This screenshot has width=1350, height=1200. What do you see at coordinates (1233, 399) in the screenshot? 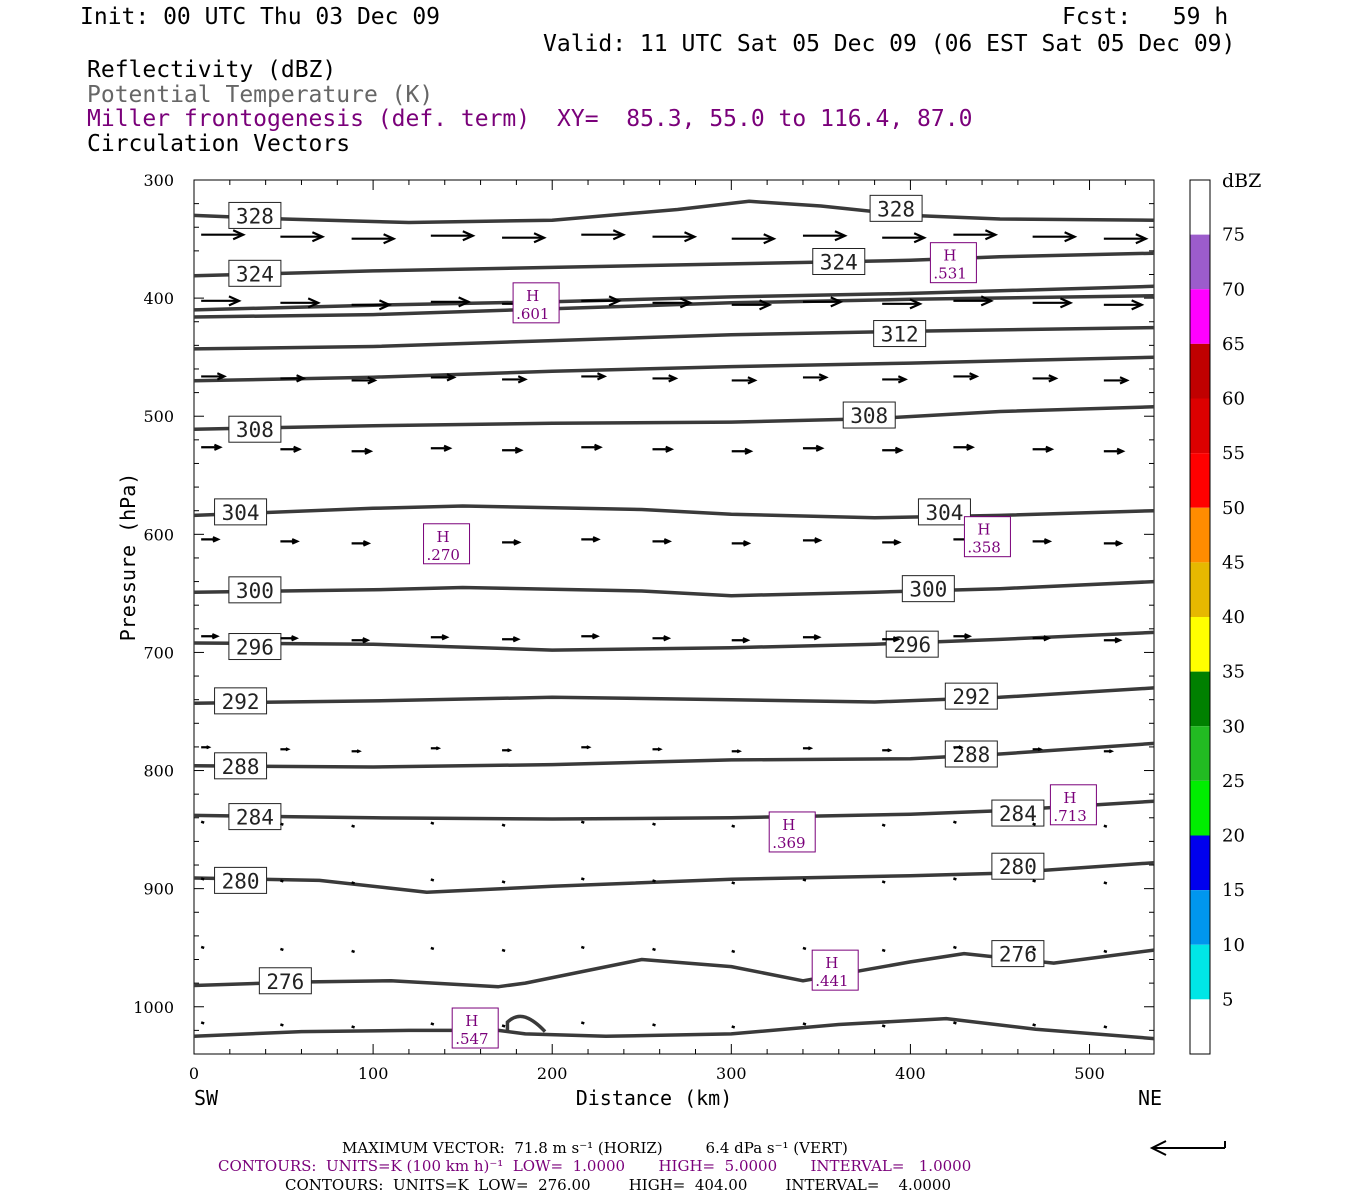
I see `colorbar-tick-label: 60` at bounding box center [1233, 399].